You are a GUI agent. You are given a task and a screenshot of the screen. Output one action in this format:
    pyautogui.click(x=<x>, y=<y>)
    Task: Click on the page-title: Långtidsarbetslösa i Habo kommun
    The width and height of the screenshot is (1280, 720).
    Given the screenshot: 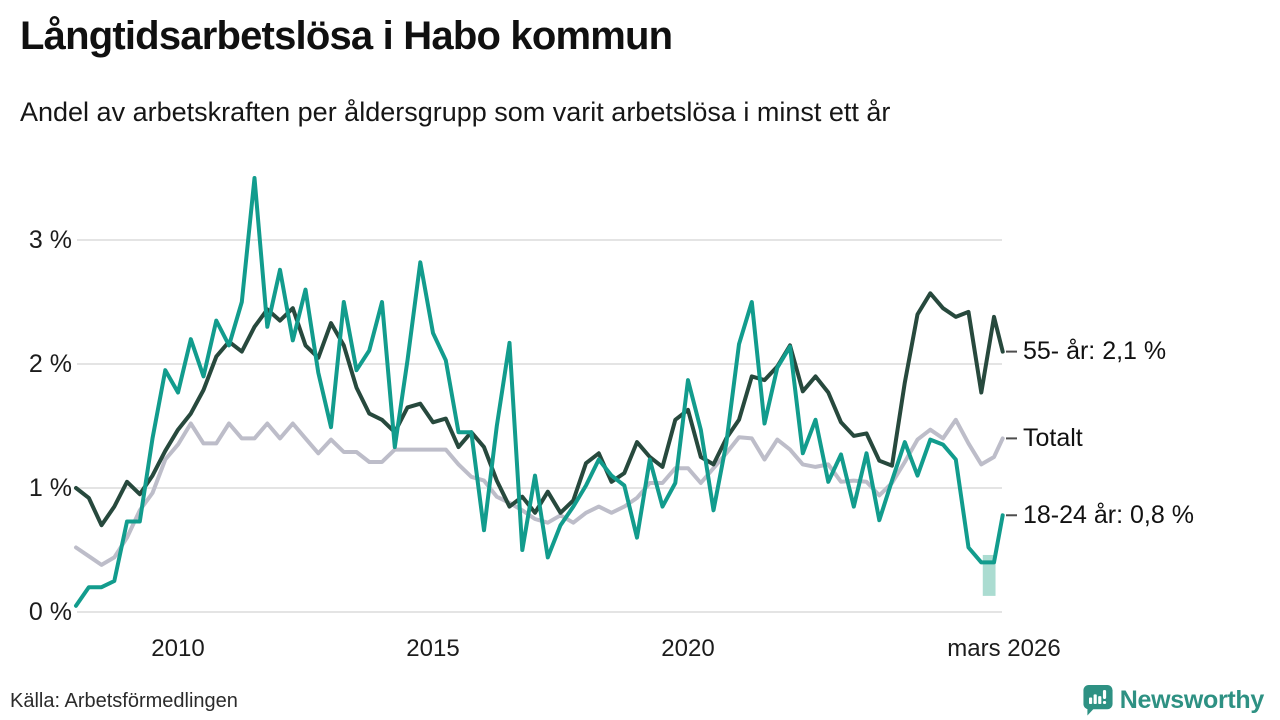 What is the action you would take?
    pyautogui.click(x=346, y=36)
    